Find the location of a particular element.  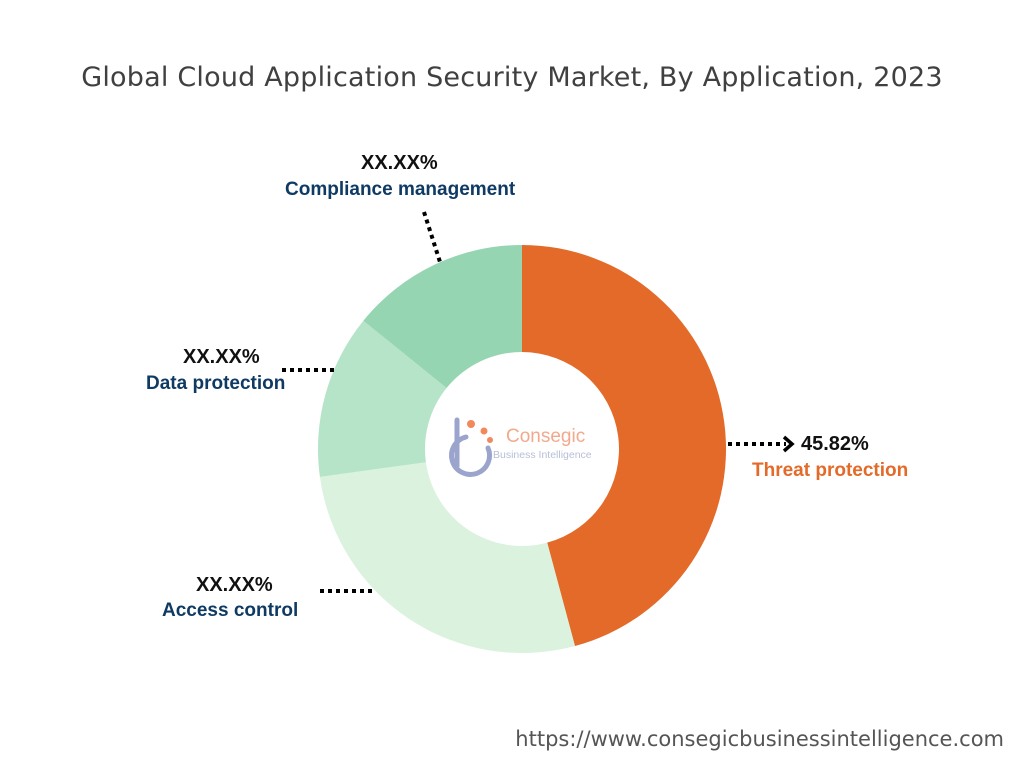

slice-label-value-access-control: XX.XX% is located at coordinates (234, 585).